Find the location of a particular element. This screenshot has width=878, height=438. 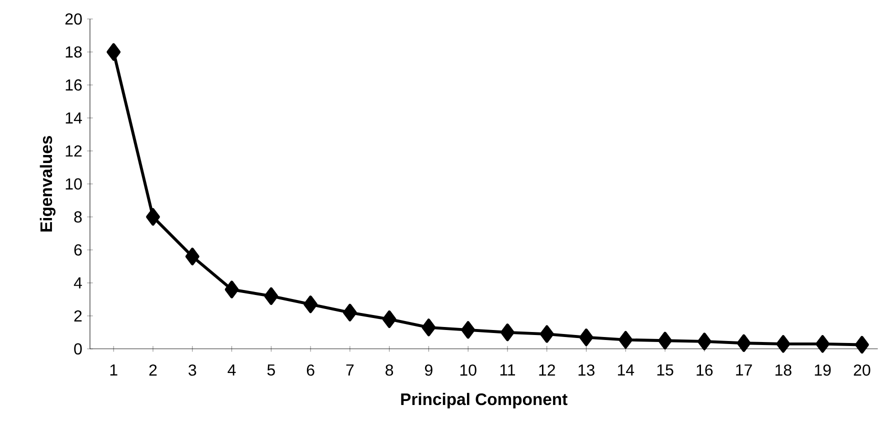

y-tick-label: 16 is located at coordinates (74, 85).